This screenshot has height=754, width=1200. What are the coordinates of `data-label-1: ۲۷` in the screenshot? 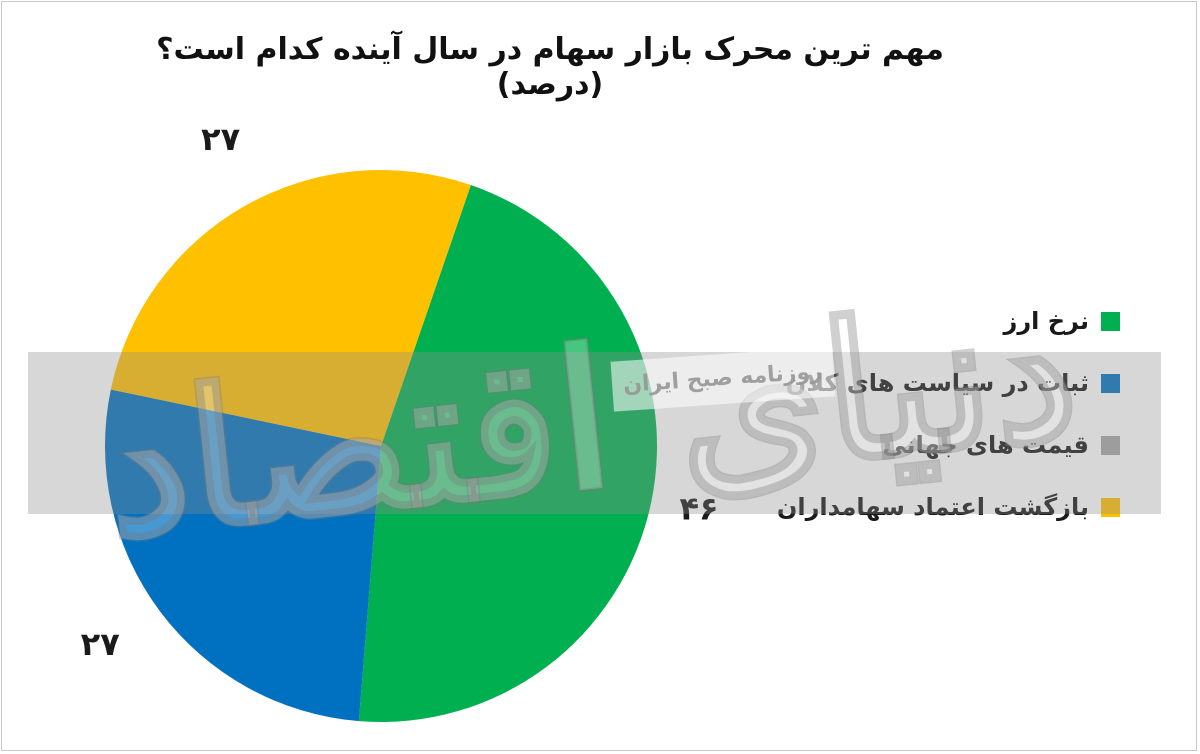 It's located at (101, 644).